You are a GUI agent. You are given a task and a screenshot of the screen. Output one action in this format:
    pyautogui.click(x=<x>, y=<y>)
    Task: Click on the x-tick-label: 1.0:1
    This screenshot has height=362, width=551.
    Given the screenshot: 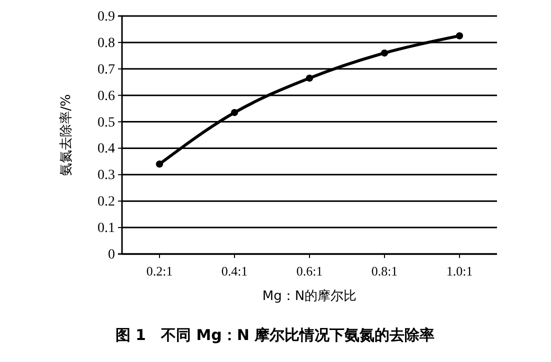 What is the action you would take?
    pyautogui.click(x=459, y=270)
    